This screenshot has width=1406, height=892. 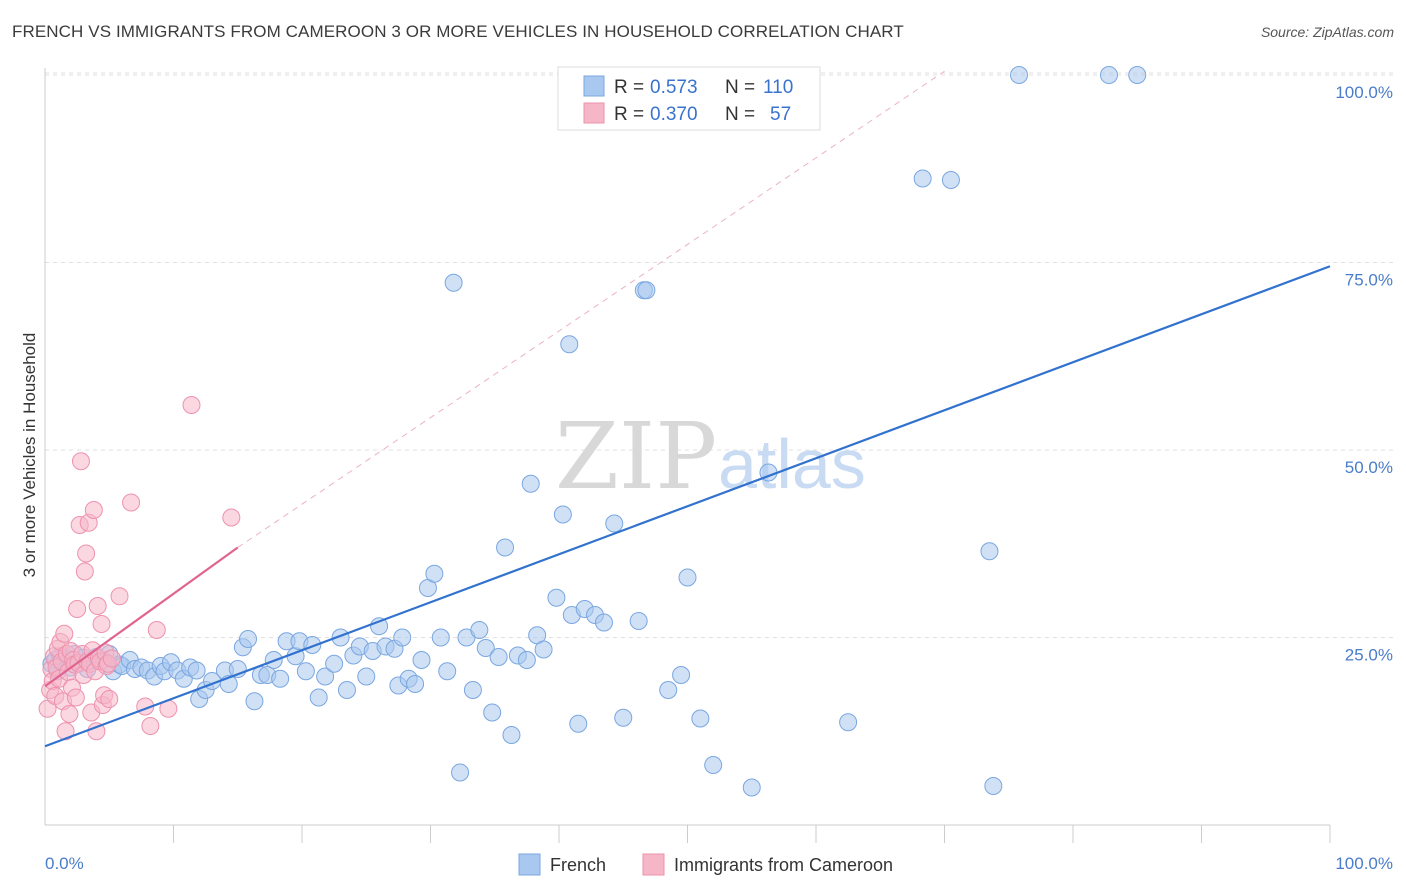 What do you see at coordinates (636, 456) in the screenshot?
I see `watermark-zip: ZIP` at bounding box center [636, 456].